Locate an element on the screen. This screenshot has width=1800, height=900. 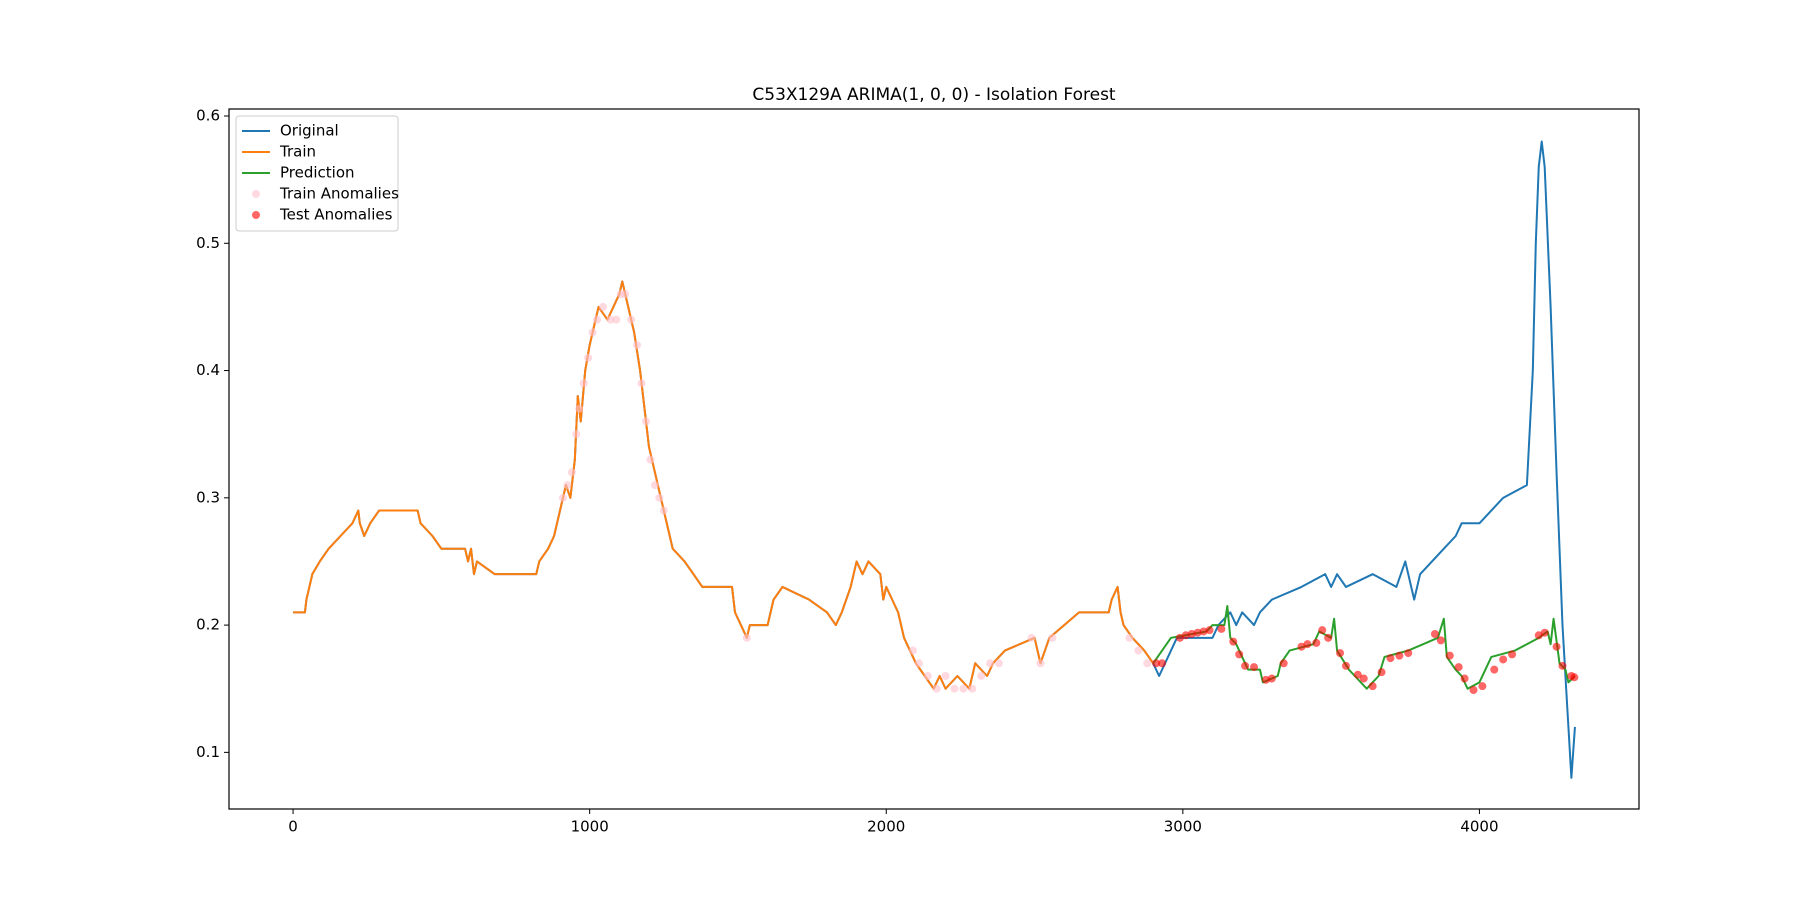
y-tick-label: 0.2 is located at coordinates (208, 625).